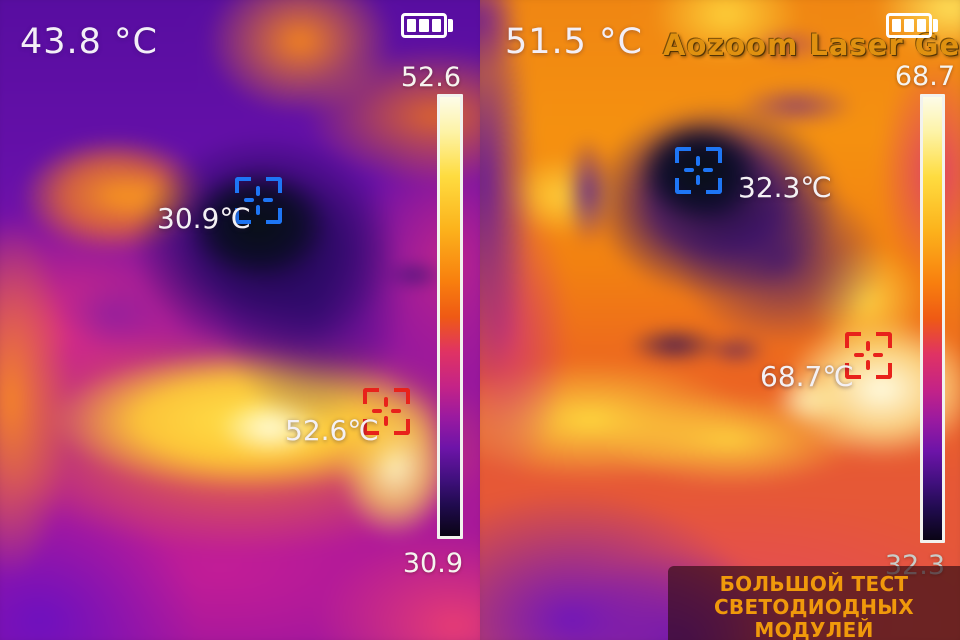  What do you see at coordinates (204, 218) in the screenshot?
I see `cold-spot-temp-label-left: 30.9℃` at bounding box center [204, 218].